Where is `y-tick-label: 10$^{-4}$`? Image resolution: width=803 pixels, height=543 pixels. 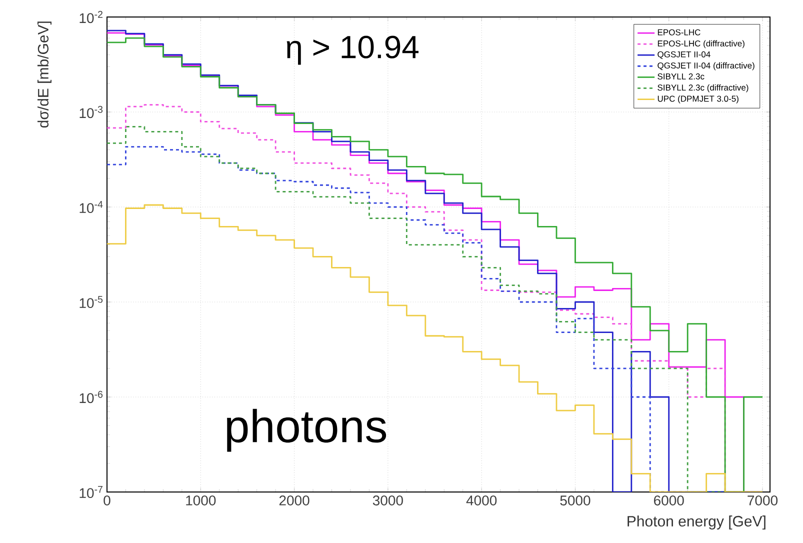
y-tick-label: 10$^{-4}$ is located at coordinates (91, 207).